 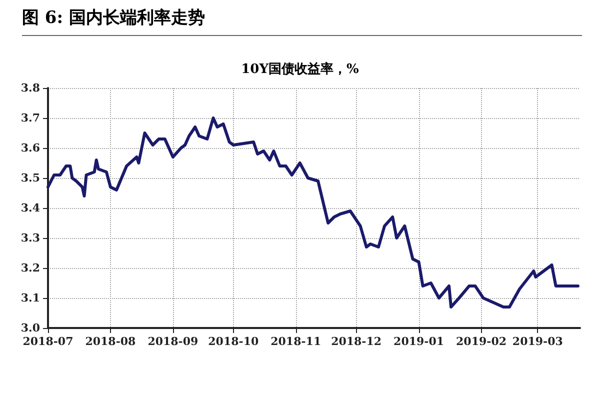 What do you see at coordinates (233, 341) in the screenshot?
I see `x-tick-label: 2018-10` at bounding box center [233, 341].